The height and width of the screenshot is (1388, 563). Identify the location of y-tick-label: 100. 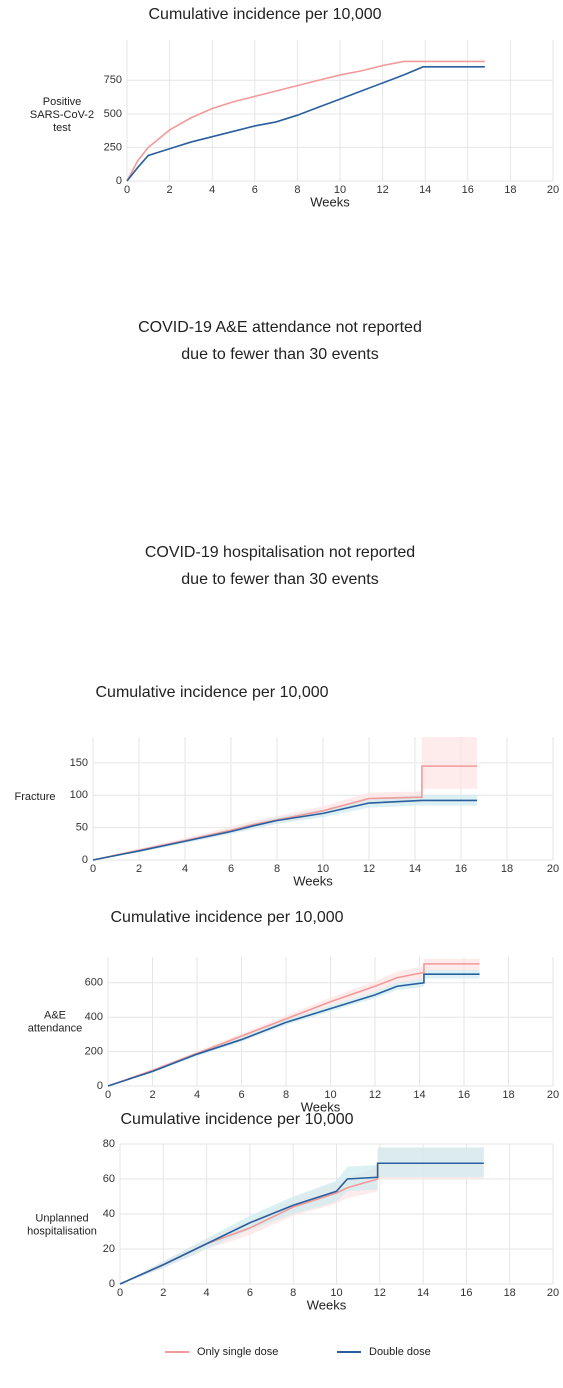
(79, 795).